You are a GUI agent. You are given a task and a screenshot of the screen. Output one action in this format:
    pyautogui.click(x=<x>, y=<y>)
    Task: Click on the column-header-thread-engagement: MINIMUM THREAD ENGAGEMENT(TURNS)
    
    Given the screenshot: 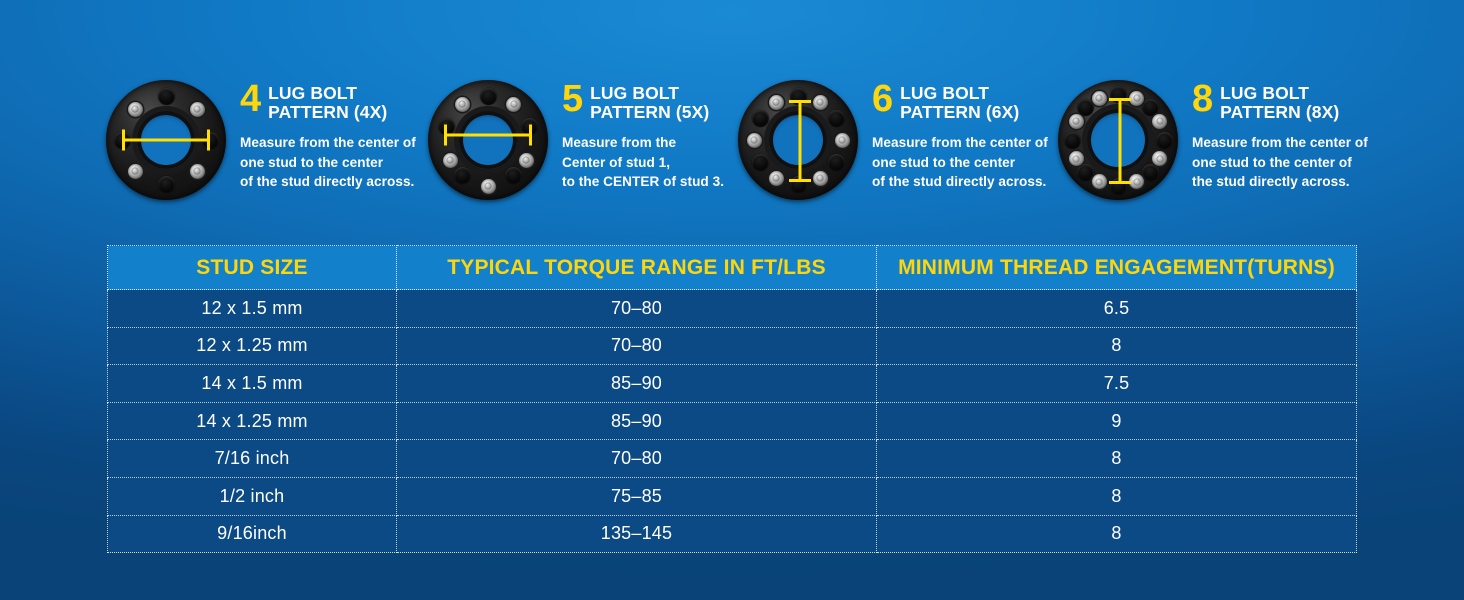 What is the action you would take?
    pyautogui.click(x=1116, y=267)
    